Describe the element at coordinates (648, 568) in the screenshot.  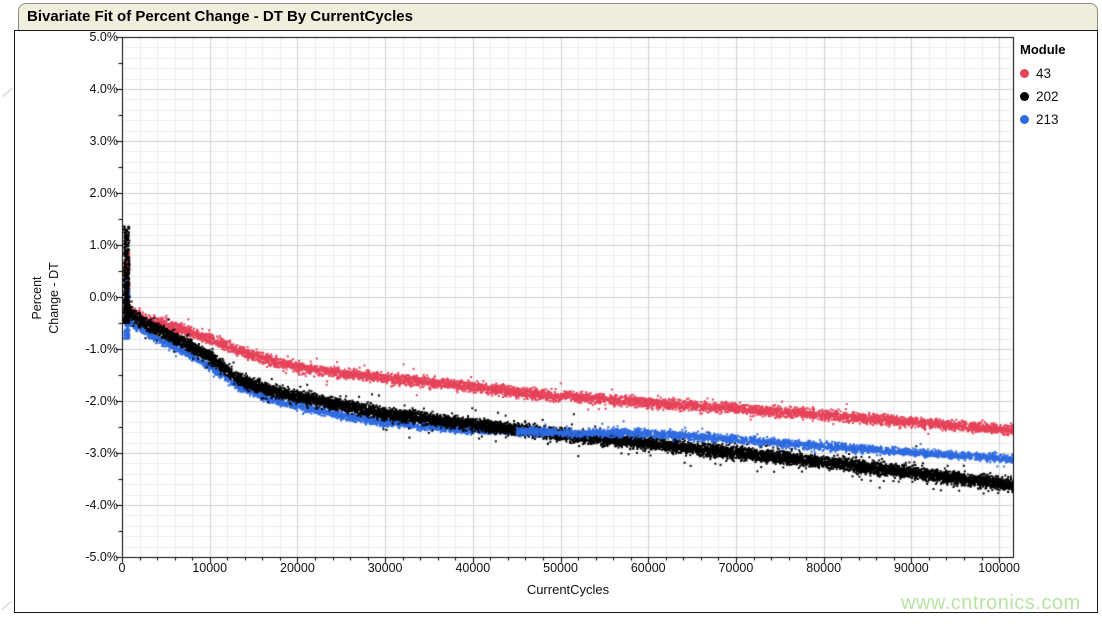
I see `x-tick-label: 60000` at that location.